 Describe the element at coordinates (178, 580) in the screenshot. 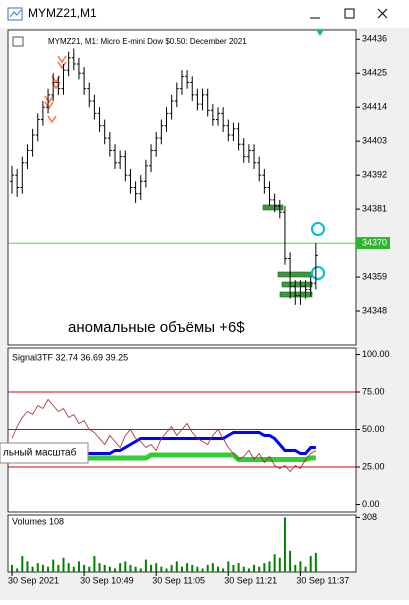

I see `x-tick-label: 30 Sep 11:05` at that location.